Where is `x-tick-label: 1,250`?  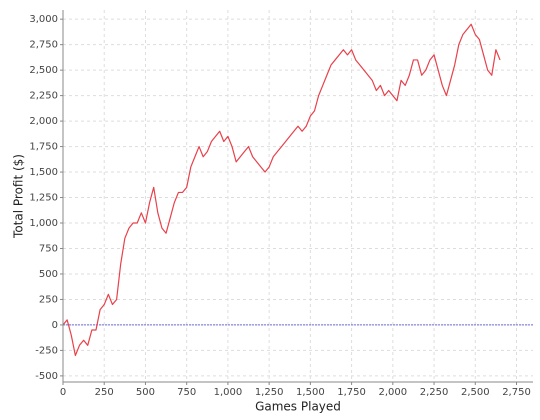
x-tick-label: 1,250 is located at coordinates (269, 392).